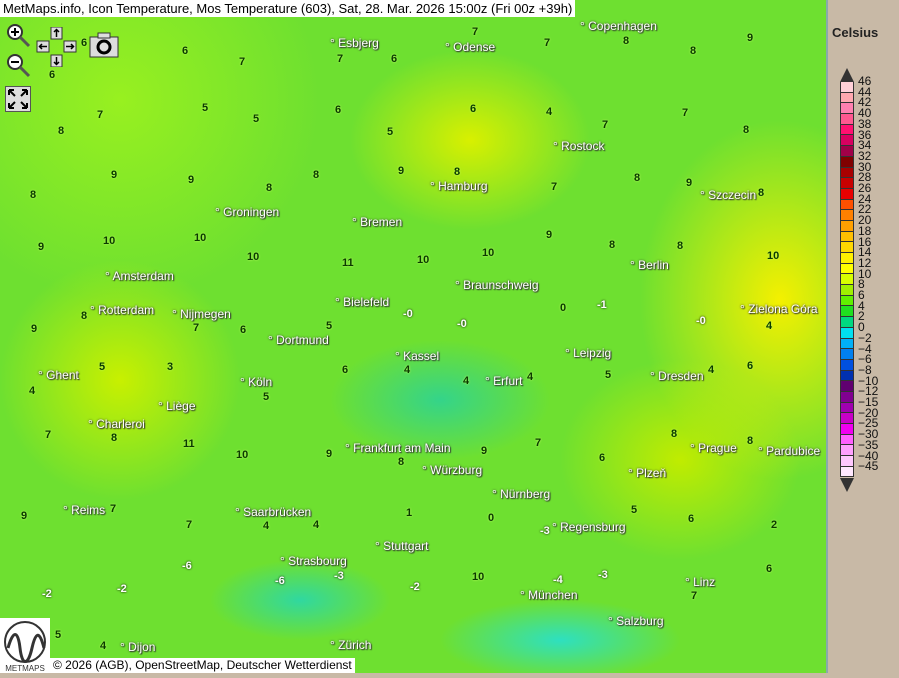  I want to click on legend-label: 38, so click(865, 123).